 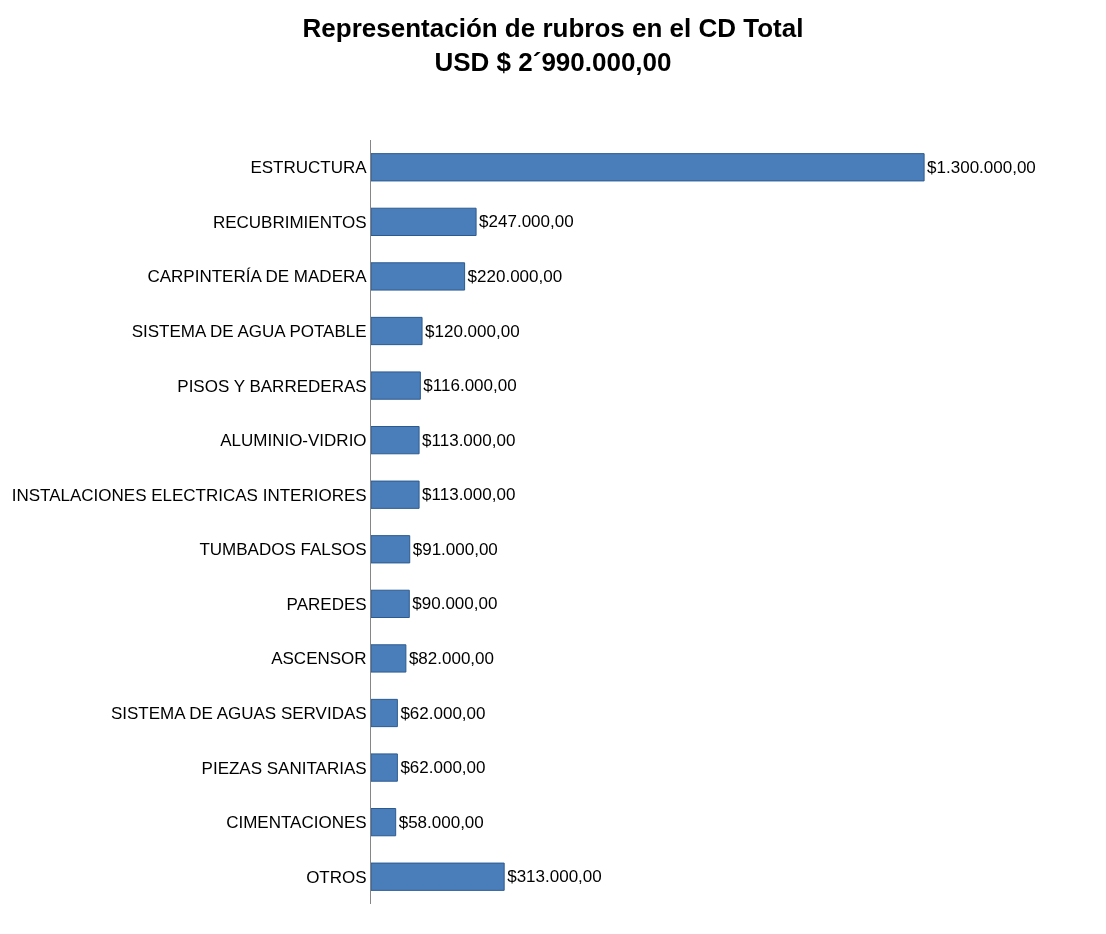 What do you see at coordinates (441, 822) in the screenshot?
I see `data-label: $58.000,00` at bounding box center [441, 822].